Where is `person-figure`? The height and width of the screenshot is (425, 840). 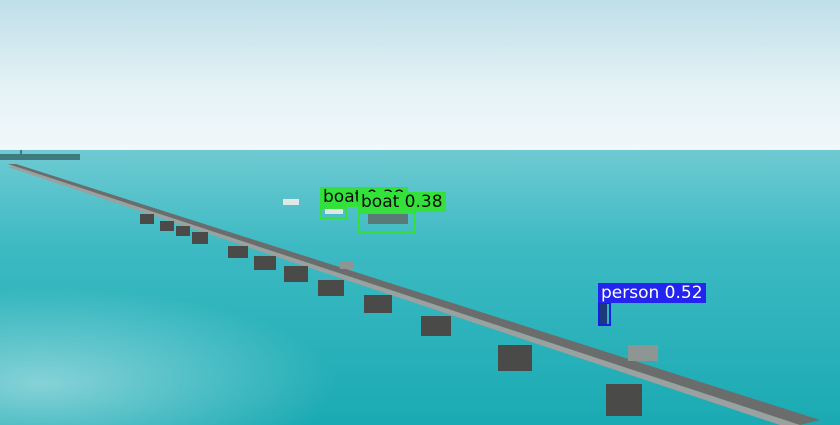
person-figure is located at coordinates (603, 313).